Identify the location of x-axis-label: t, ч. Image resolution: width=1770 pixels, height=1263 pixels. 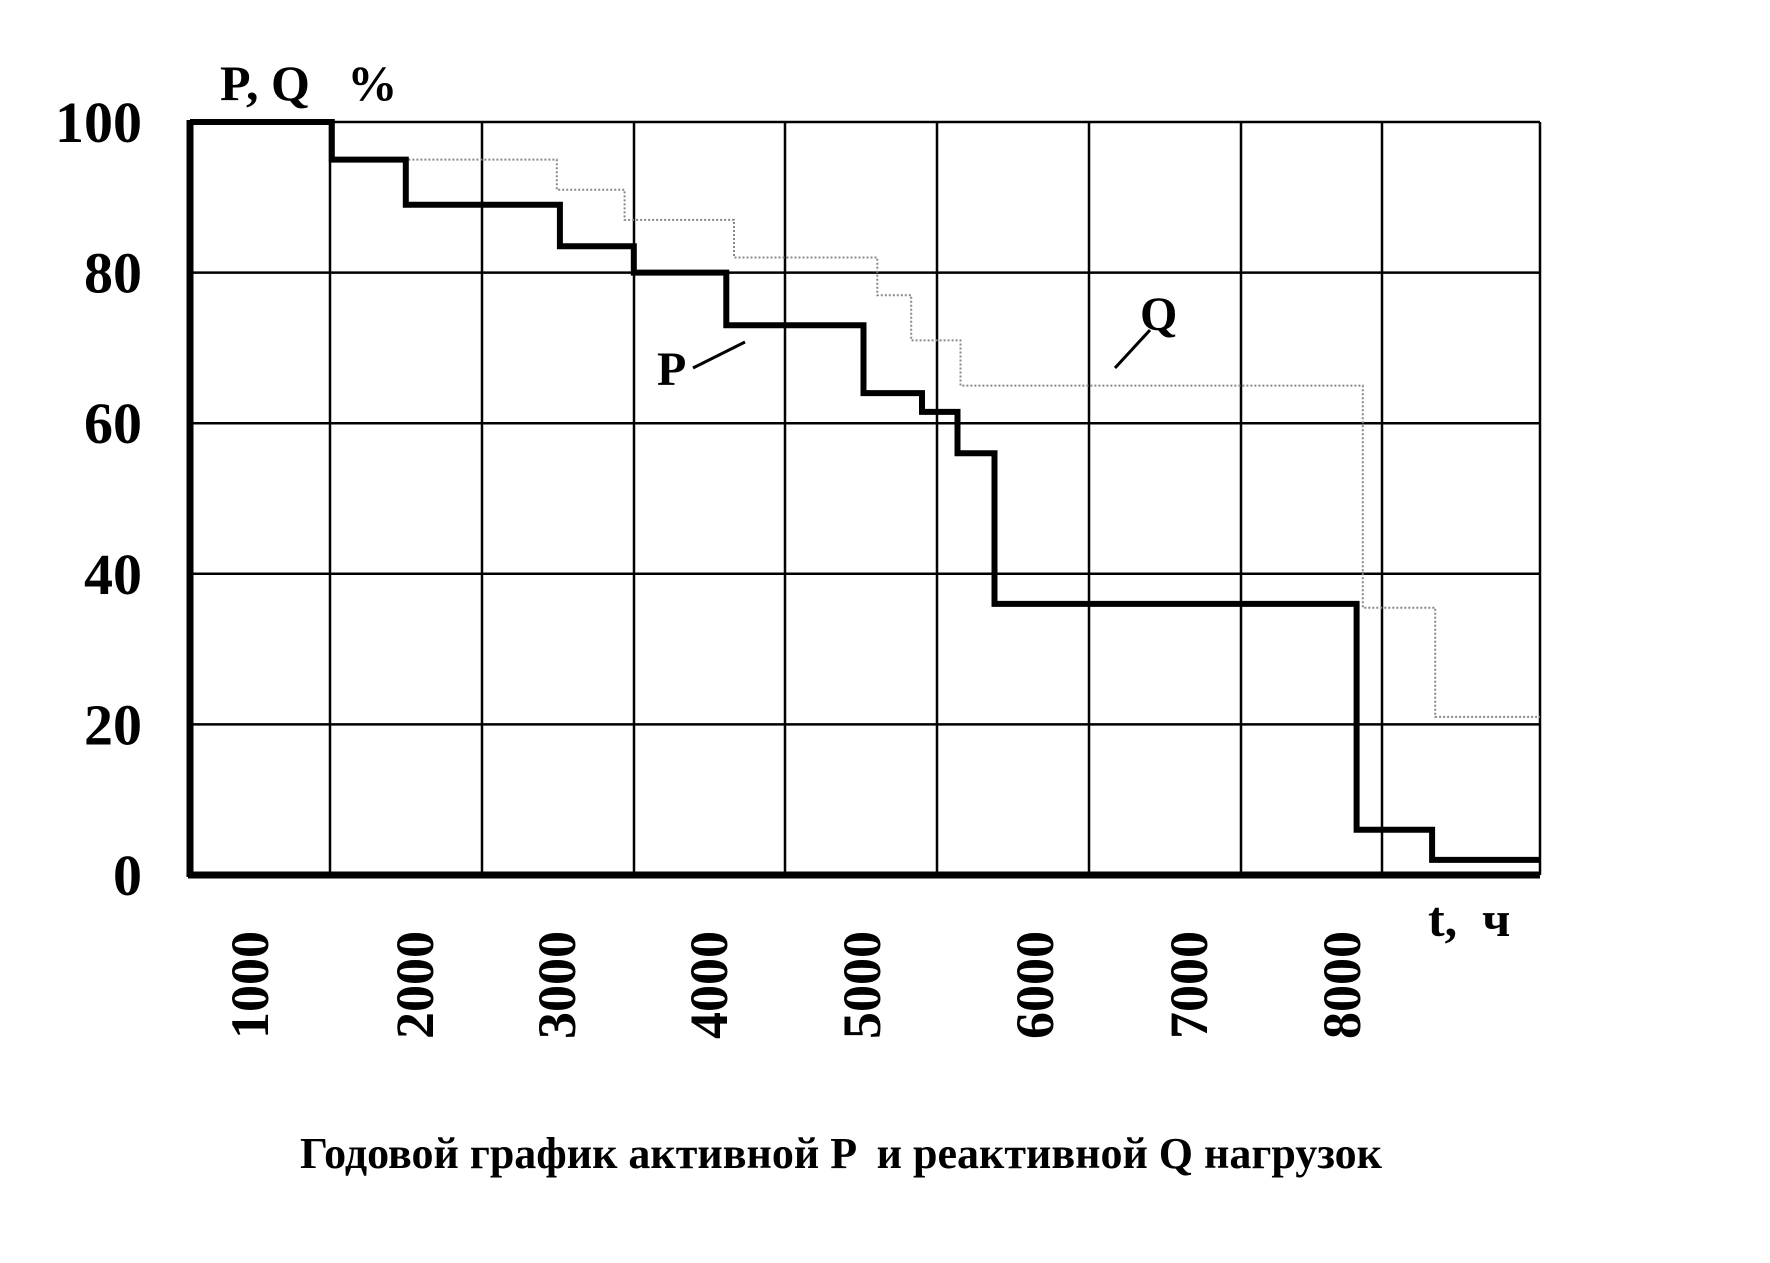
(1469, 919).